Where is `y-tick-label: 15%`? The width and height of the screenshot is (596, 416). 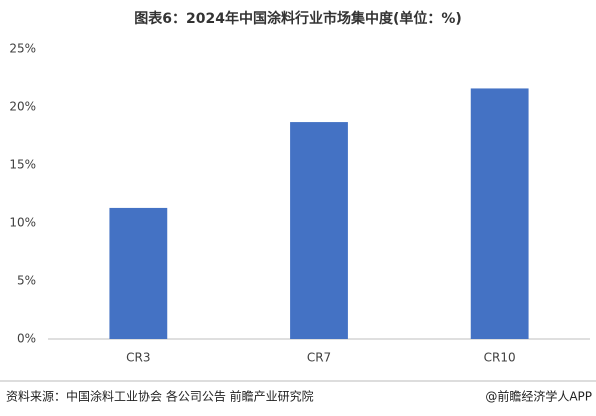 y-tick-label: 15% is located at coordinates (22, 165).